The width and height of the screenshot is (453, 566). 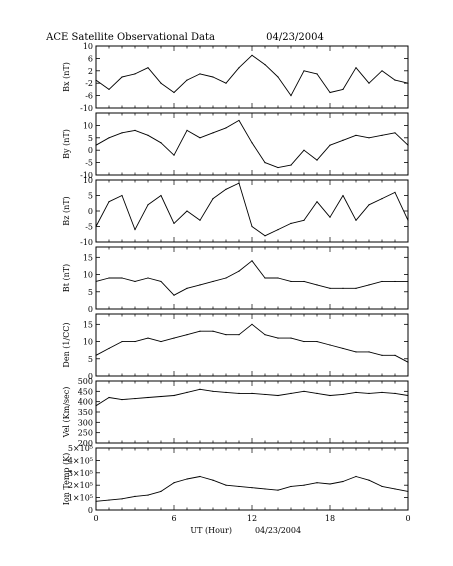 I want to click on x-tick-label: 18, so click(x=330, y=518).